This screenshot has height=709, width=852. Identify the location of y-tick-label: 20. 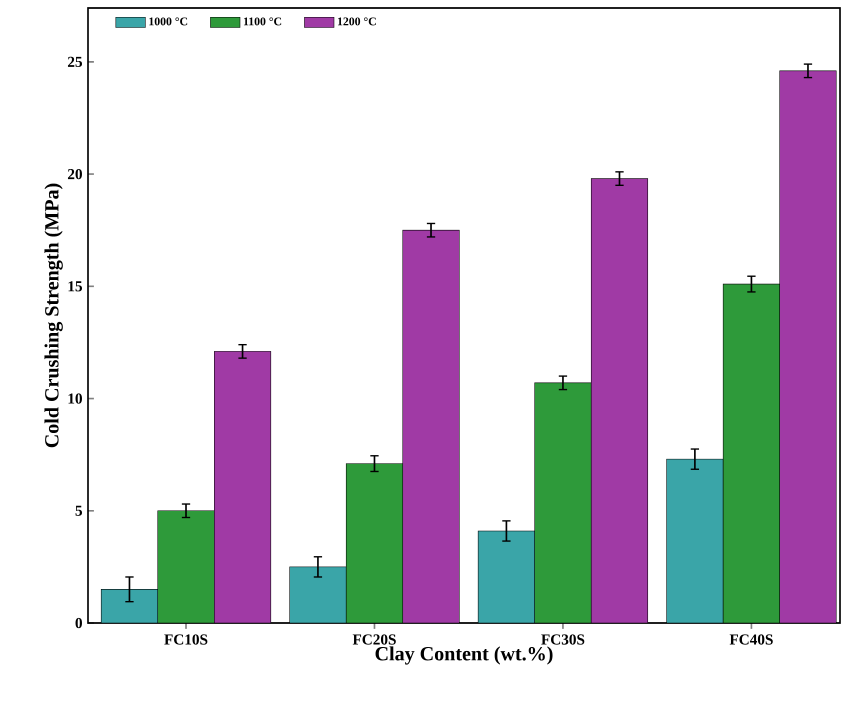
(75, 174).